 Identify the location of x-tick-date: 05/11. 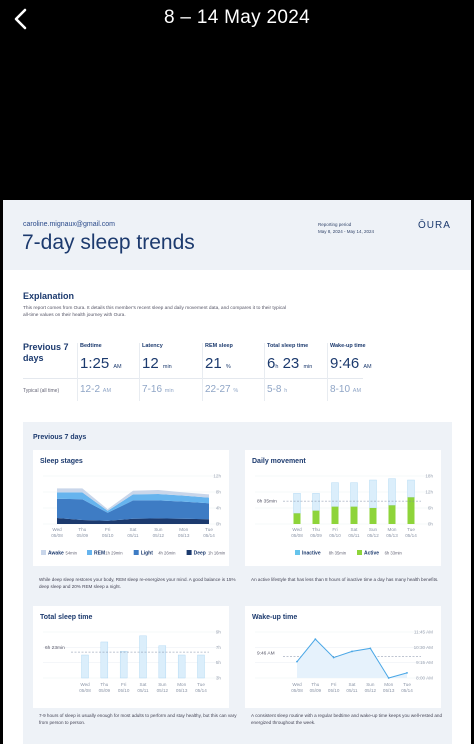
(143, 690).